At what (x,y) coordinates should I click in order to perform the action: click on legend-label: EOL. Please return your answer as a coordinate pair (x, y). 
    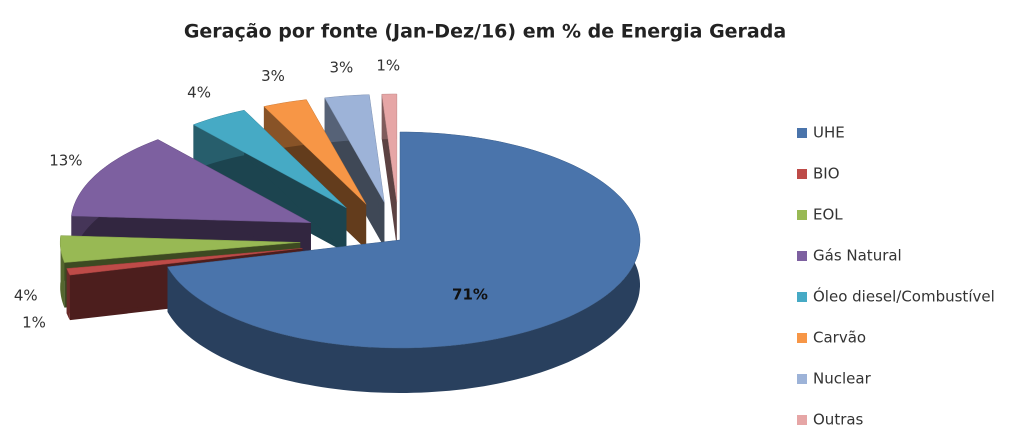
    Looking at the image, I should click on (828, 215).